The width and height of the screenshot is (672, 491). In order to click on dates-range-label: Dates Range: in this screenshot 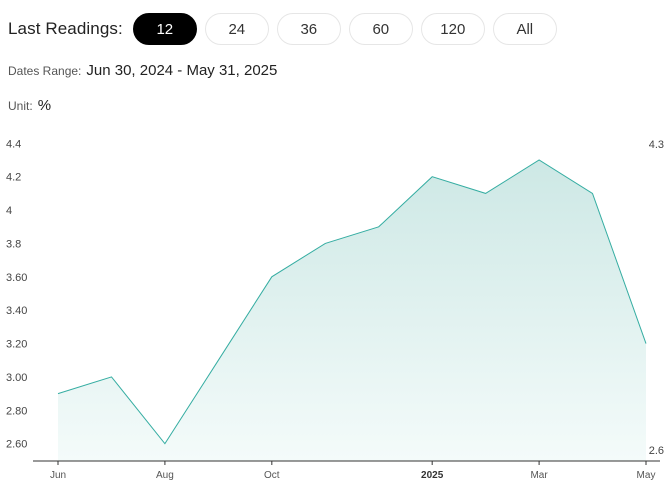, I will do `click(45, 71)`.